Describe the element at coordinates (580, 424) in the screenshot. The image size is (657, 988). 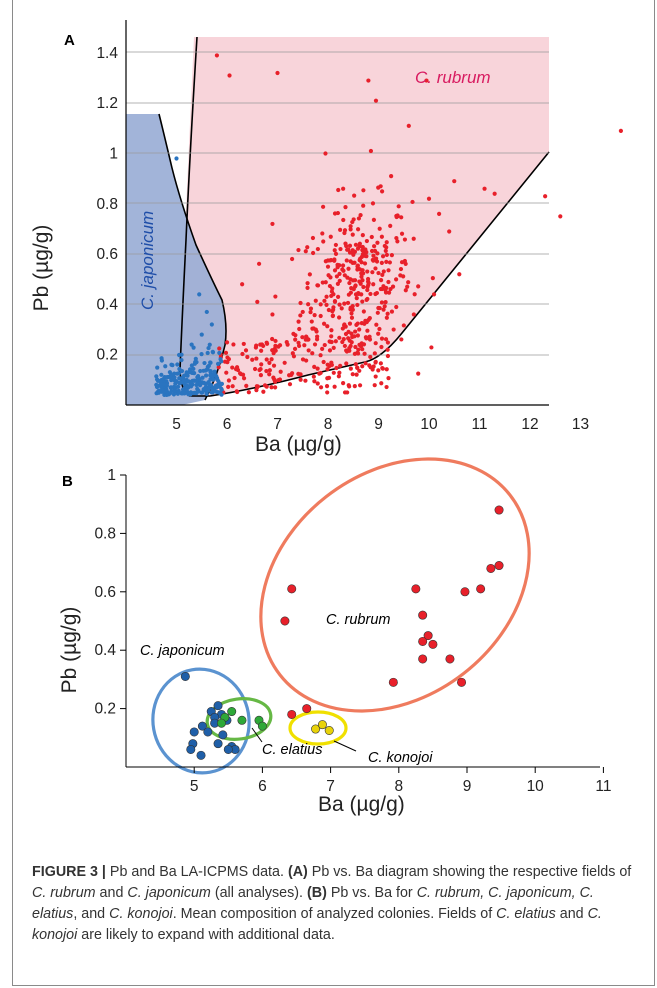
I see `x-tick-label: 13` at that location.